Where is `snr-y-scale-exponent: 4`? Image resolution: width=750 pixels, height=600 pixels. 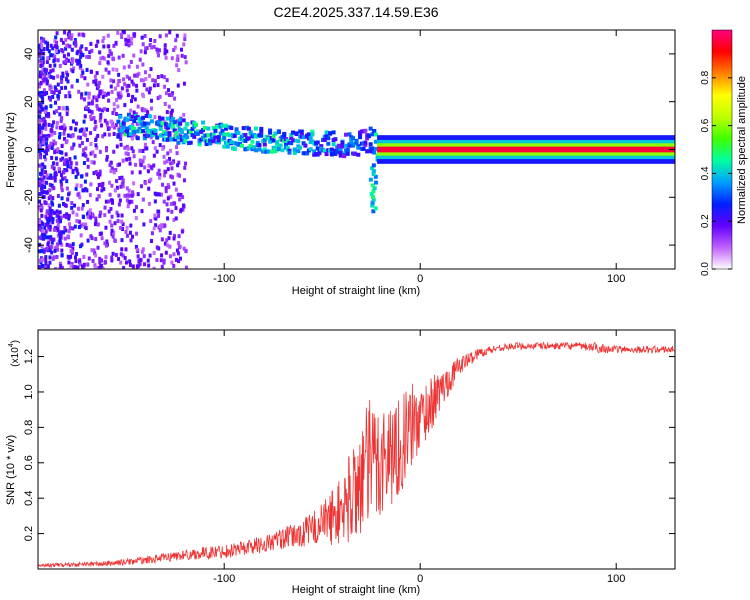 snr-y-scale-exponent: 4 is located at coordinates (11, 345).